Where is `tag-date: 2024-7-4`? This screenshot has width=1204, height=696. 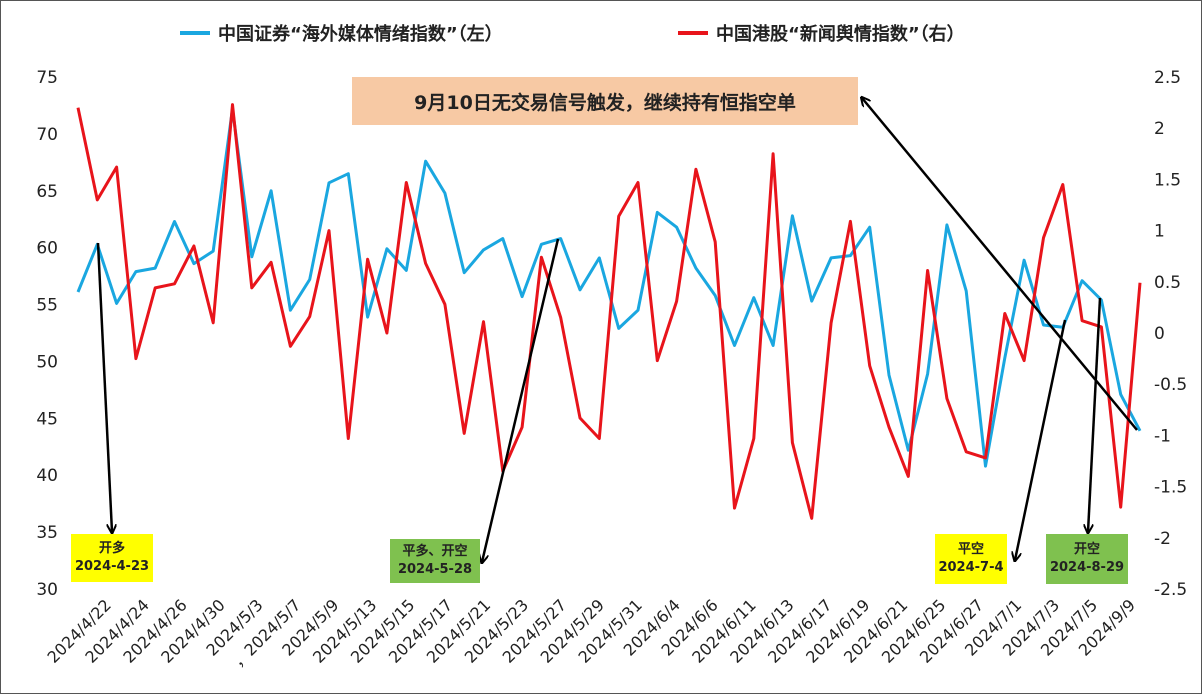
tag-date: 2024-7-4 is located at coordinates (971, 567).